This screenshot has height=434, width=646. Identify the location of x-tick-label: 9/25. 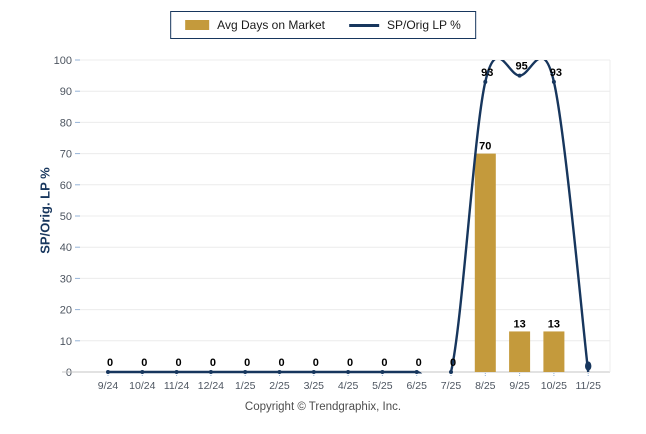
(519, 386).